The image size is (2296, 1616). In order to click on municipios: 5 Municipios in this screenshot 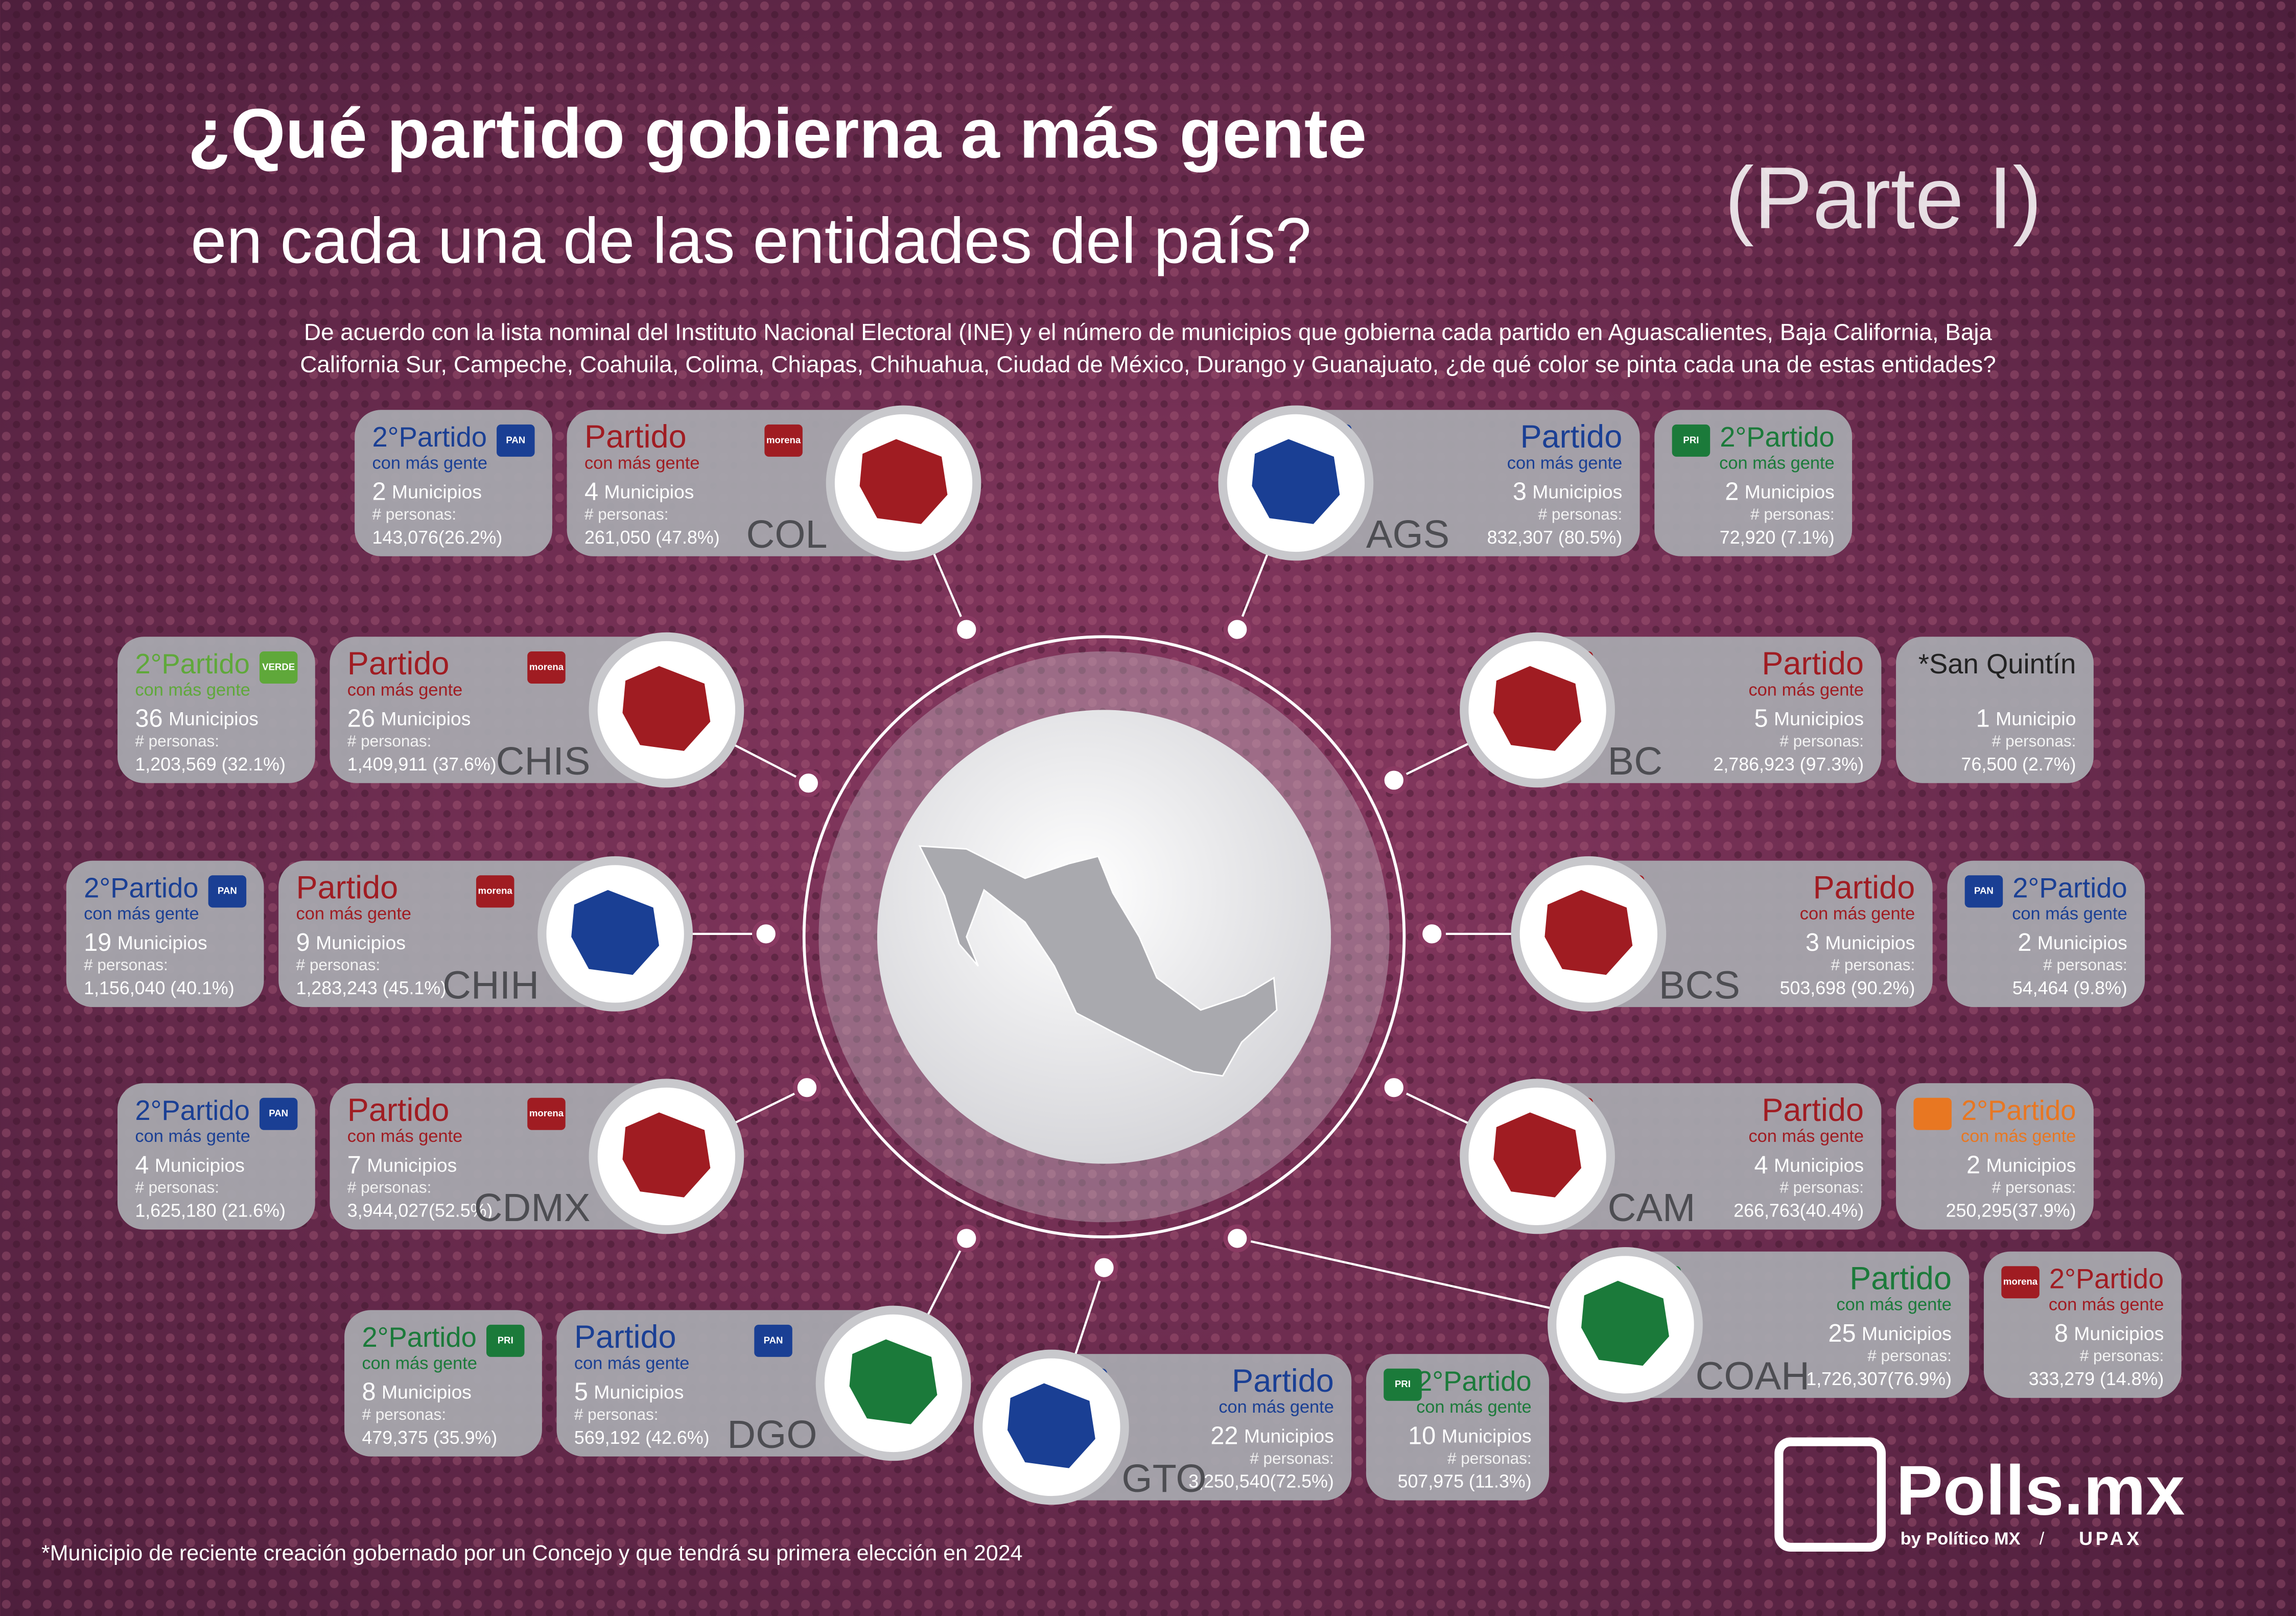, I will do `click(629, 1392)`.